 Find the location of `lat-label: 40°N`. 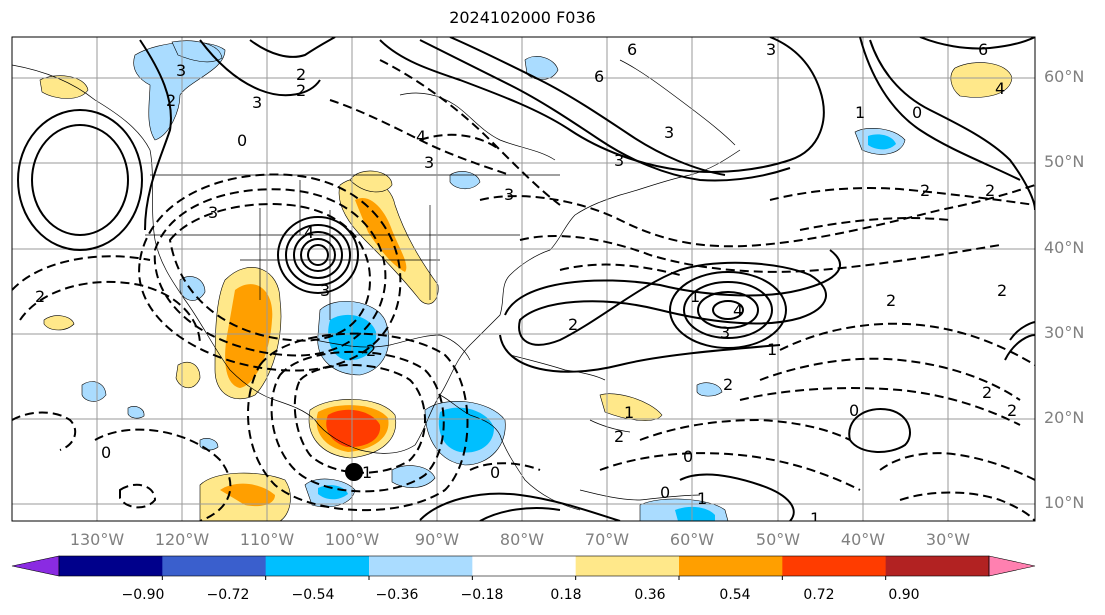

lat-label: 40°N is located at coordinates (1064, 247).